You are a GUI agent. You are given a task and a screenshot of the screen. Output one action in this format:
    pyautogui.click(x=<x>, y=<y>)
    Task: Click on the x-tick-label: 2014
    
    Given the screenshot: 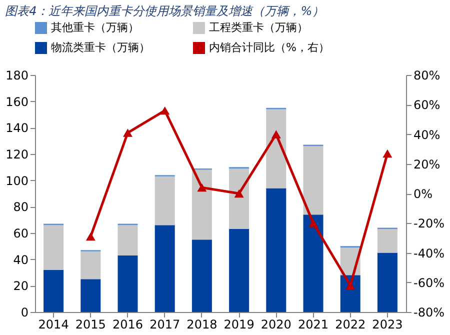 What is the action you would take?
    pyautogui.click(x=53, y=325)
    